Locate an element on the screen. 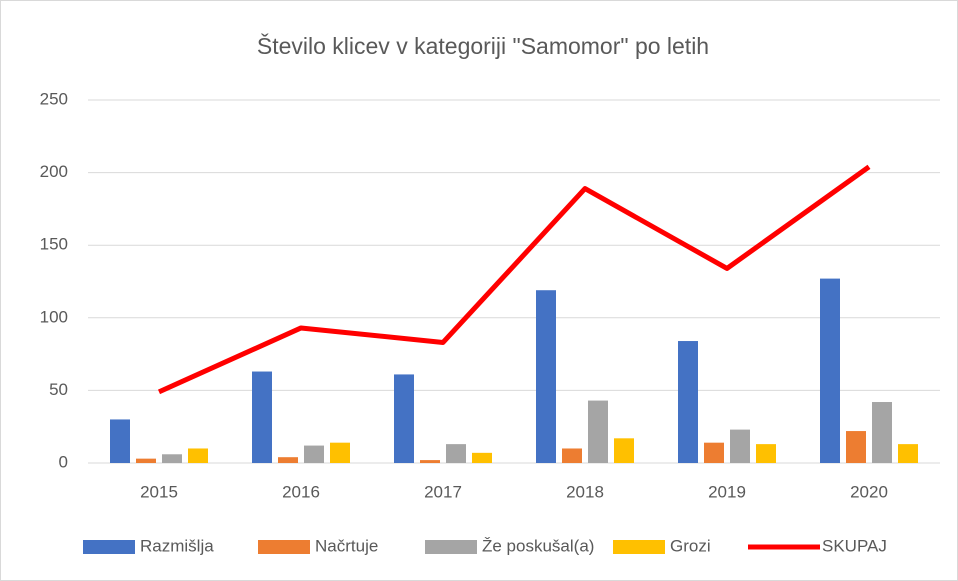  legend-label: Grozi is located at coordinates (690, 545).